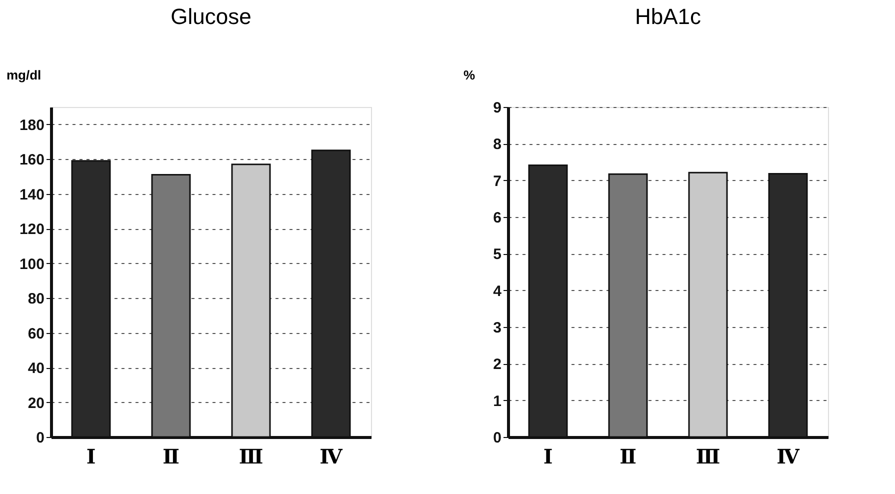  What do you see at coordinates (497, 145) in the screenshot?
I see `y-tick-label: 8` at bounding box center [497, 145].